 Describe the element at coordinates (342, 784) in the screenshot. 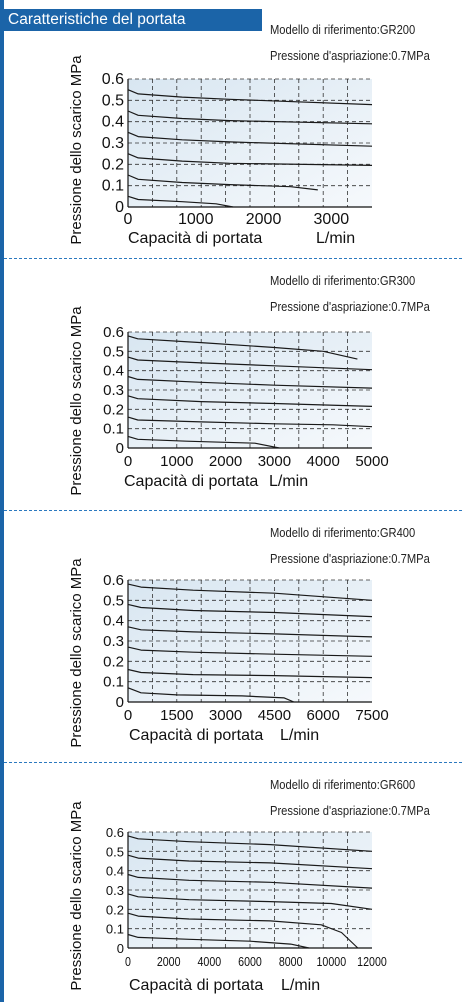

I see `model-reference-label: Modello di riferimento:GR600` at that location.